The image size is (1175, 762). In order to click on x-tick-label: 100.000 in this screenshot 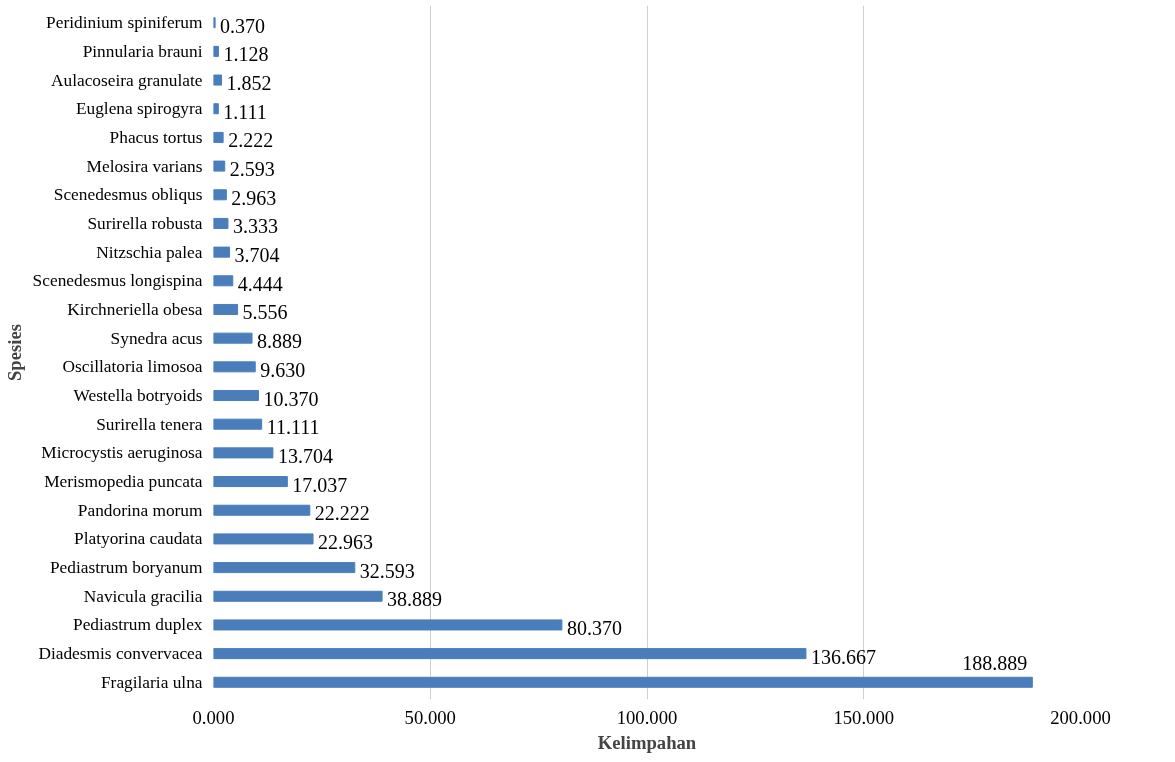, I will do `click(647, 717)`.